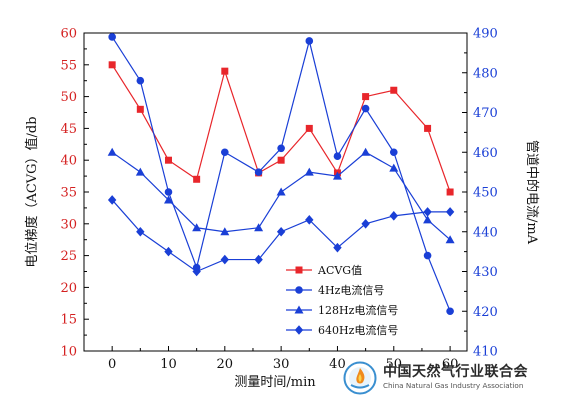  I want to click on right-y-axis-title: 管道中的电流/mA, so click(532, 192).